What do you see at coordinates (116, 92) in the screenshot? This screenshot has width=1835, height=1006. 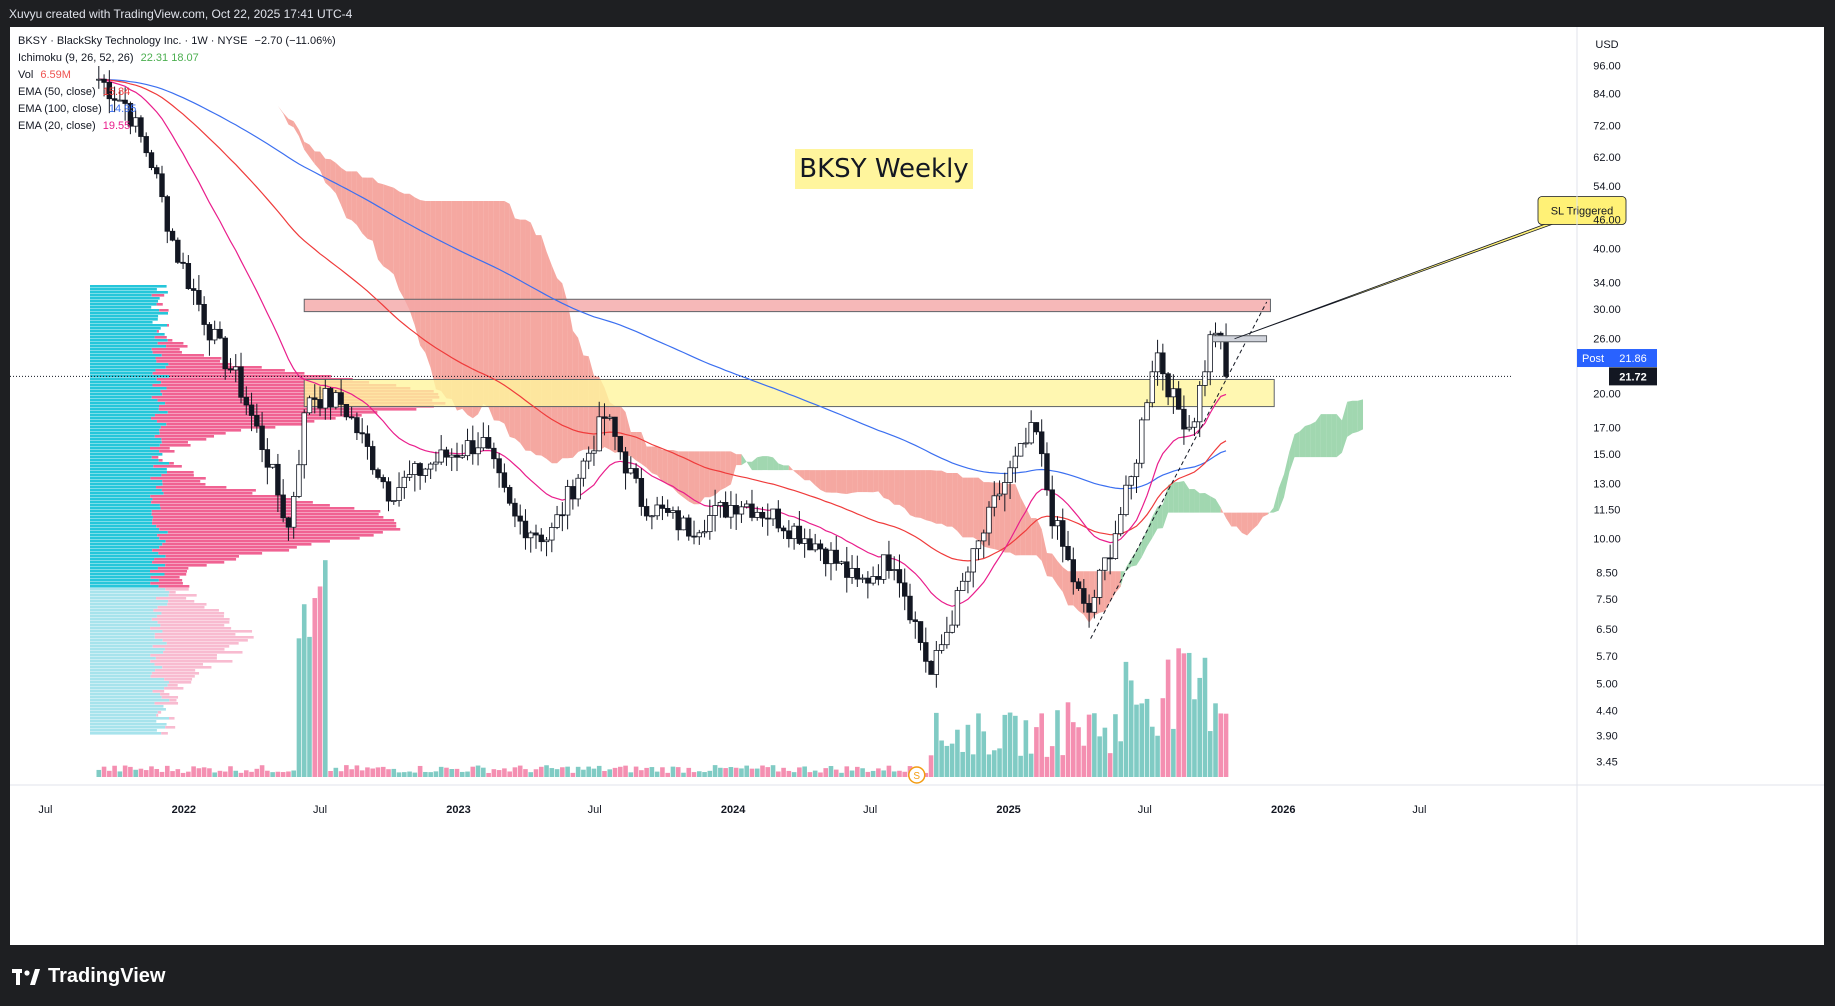 I see `ema50-value: 15.84` at bounding box center [116, 92].